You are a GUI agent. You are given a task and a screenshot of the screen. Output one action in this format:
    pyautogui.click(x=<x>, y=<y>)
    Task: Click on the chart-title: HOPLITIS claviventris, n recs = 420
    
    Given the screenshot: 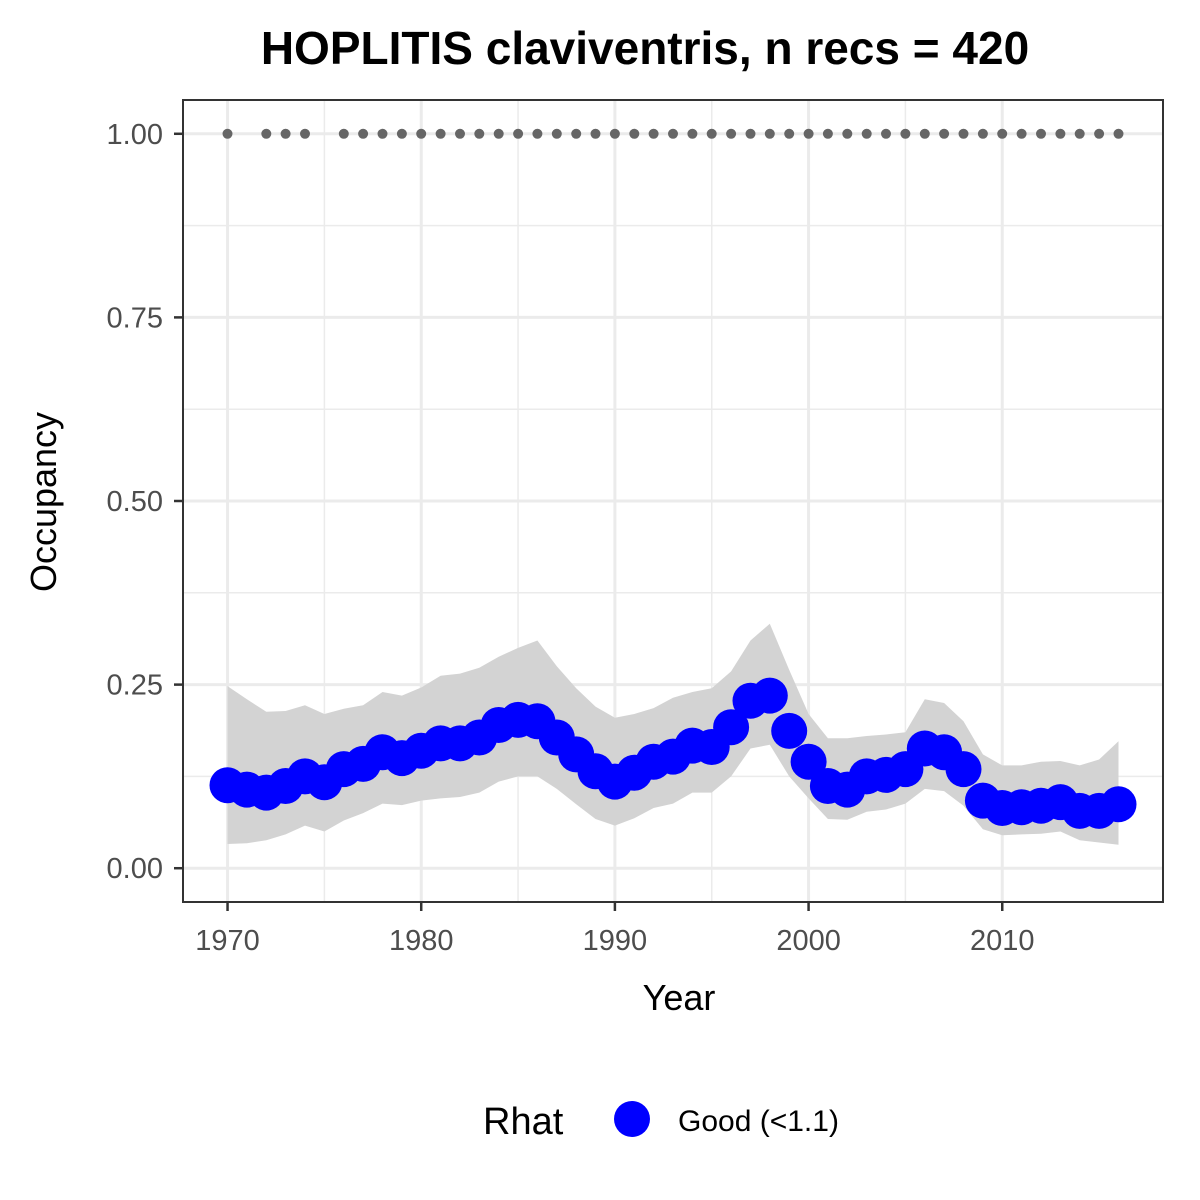 What is the action you would take?
    pyautogui.click(x=645, y=48)
    